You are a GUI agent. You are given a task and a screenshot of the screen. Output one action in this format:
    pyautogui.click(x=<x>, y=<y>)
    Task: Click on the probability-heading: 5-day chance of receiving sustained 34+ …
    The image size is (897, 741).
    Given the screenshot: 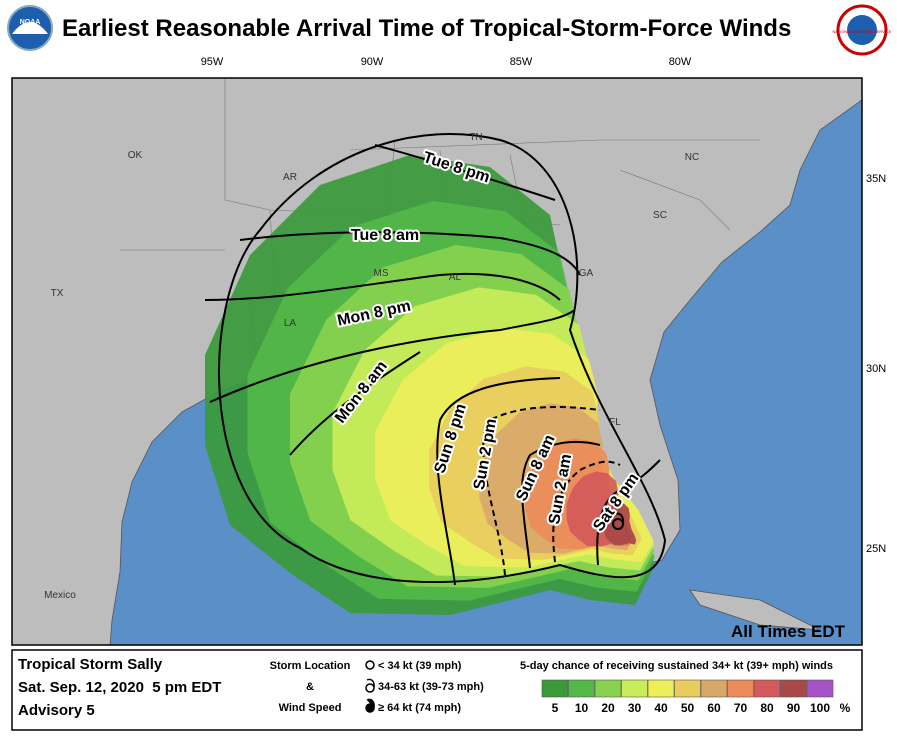 What is the action you would take?
    pyautogui.click(x=676, y=666)
    